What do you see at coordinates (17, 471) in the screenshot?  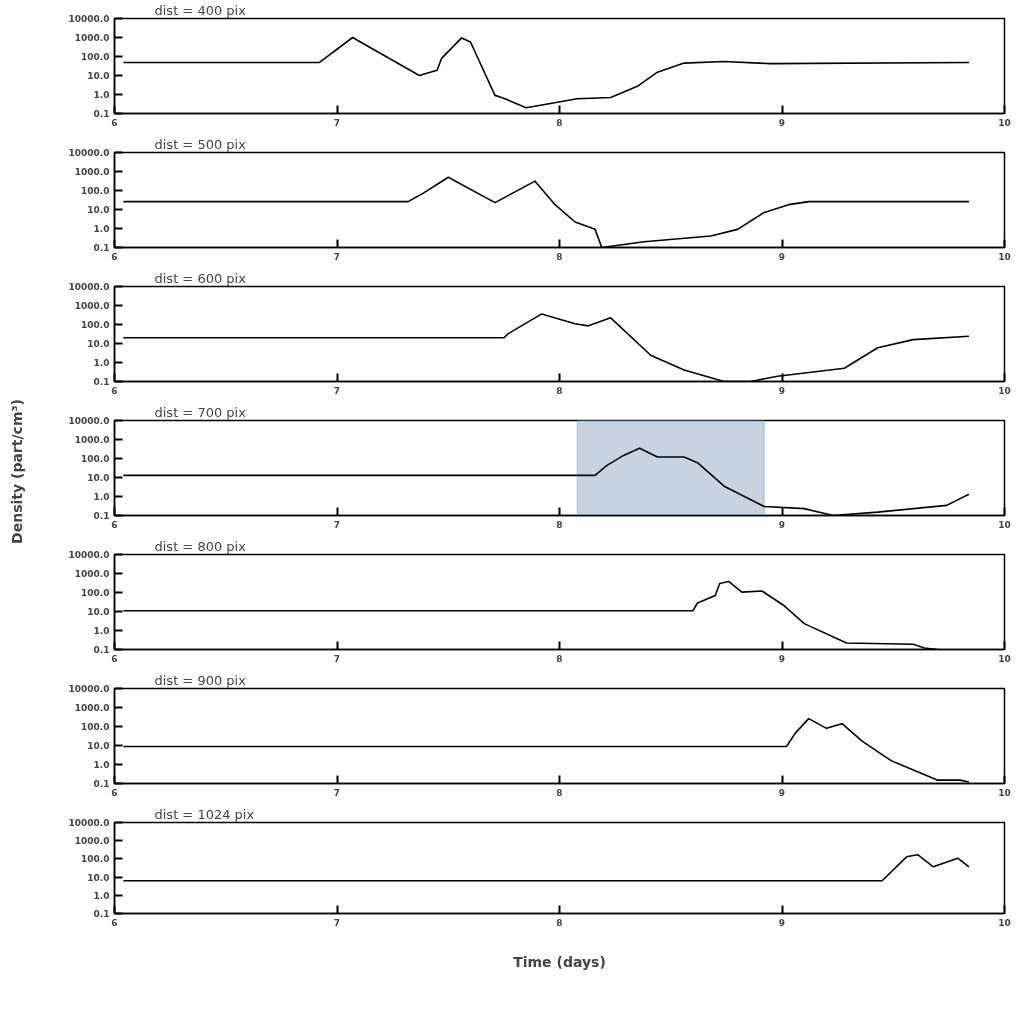 I see `y-axis-title: Density (part/cm³)` at bounding box center [17, 471].